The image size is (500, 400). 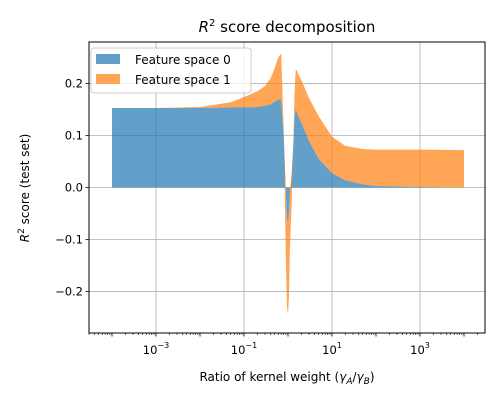 What do you see at coordinates (69, 291) in the screenshot?
I see `y-tick-label: −0.2` at bounding box center [69, 291].